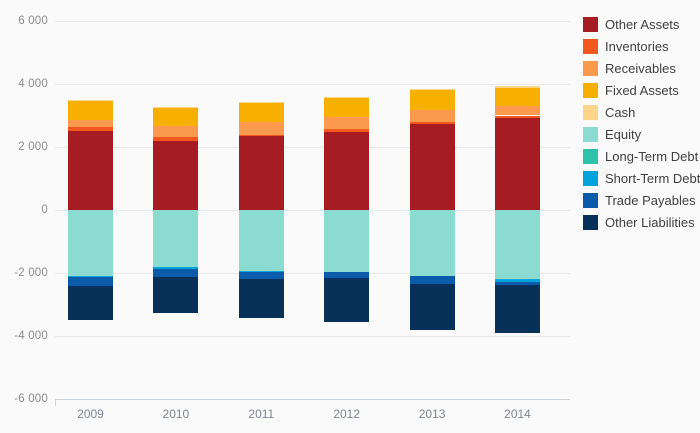 Image resolution: width=700 pixels, height=433 pixels. Describe the element at coordinates (312, 147) in the screenshot. I see `gridline-2000` at that location.